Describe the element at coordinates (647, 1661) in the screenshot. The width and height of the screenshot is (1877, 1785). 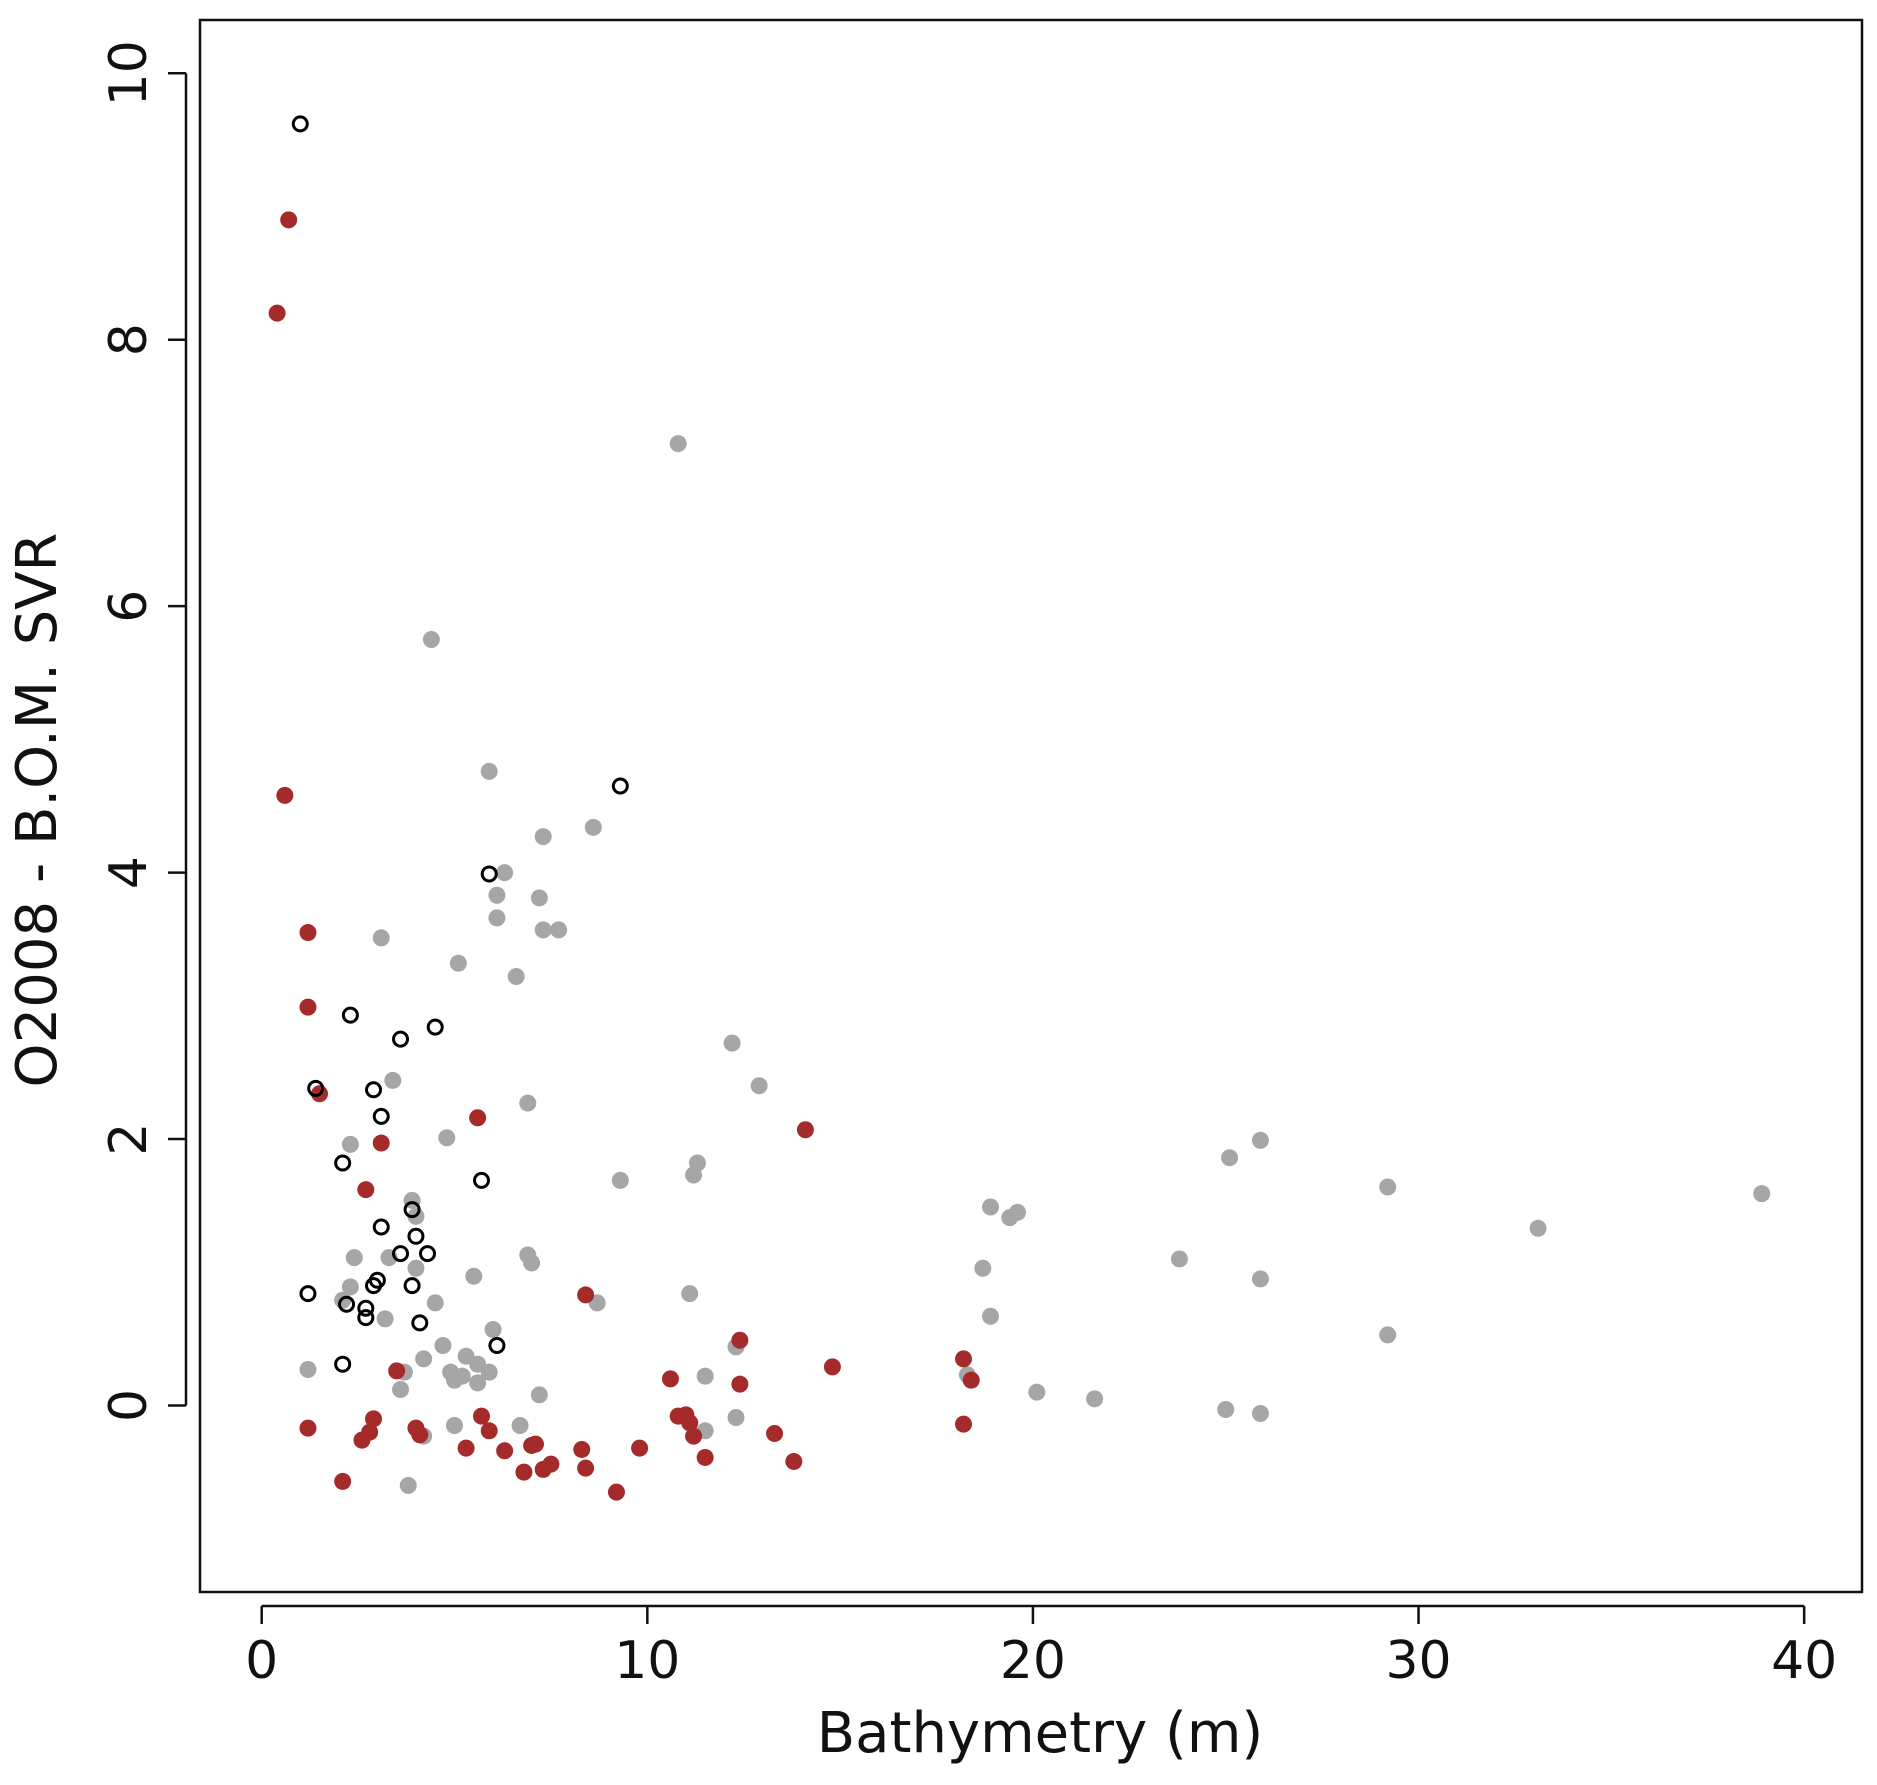
I see `x-tick-label: 10` at that location.